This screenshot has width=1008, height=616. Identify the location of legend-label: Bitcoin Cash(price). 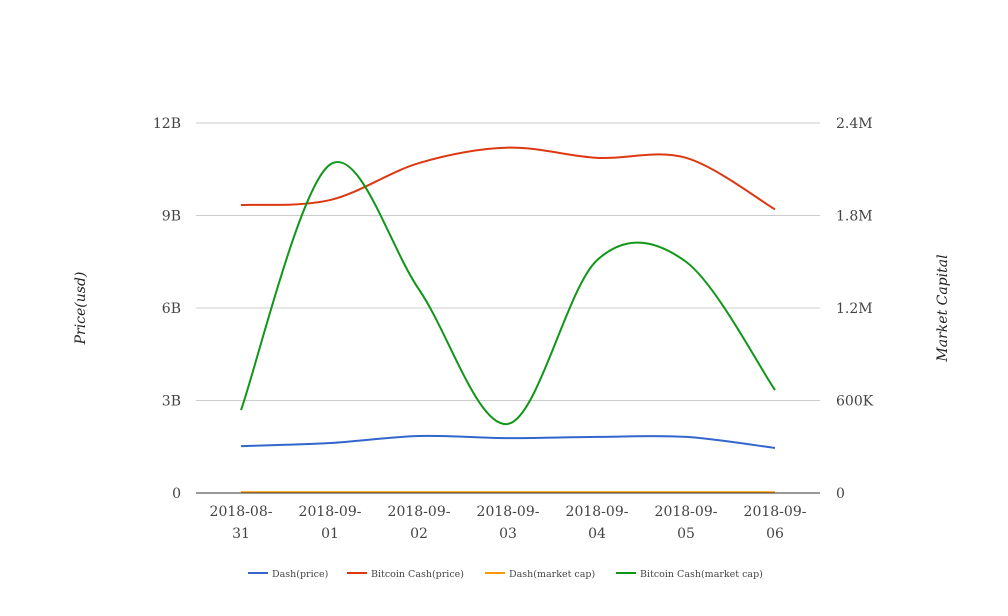
(417, 574).